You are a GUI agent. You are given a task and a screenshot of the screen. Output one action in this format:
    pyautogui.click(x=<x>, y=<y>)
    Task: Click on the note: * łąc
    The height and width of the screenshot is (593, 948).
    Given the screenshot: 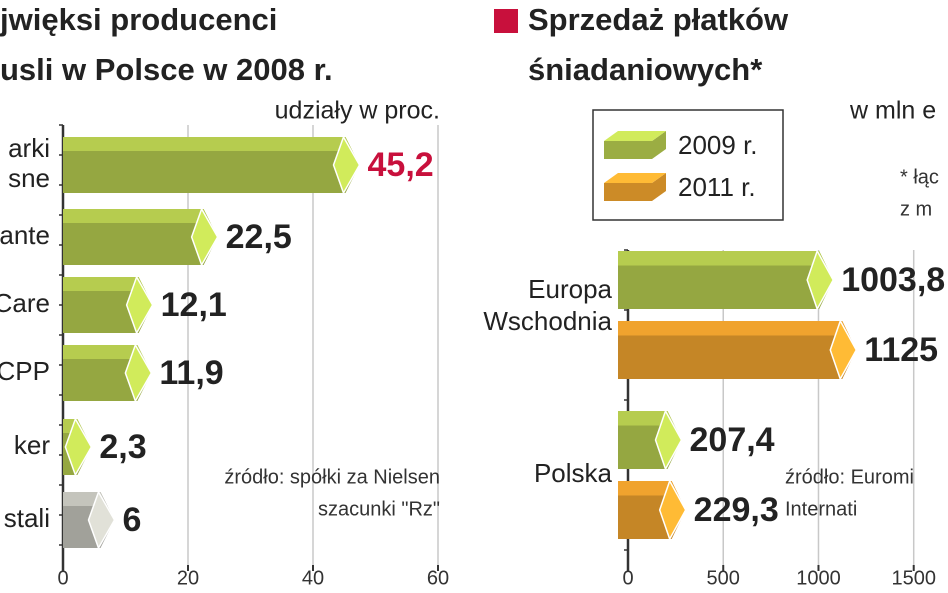 What is the action you would take?
    pyautogui.click(x=919, y=177)
    